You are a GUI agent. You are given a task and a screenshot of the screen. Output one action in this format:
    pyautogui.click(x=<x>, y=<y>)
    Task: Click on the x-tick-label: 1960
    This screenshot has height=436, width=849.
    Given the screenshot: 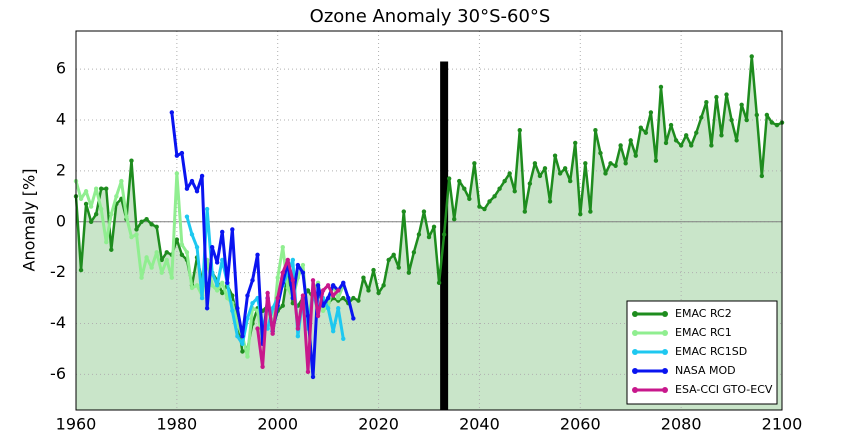 What is the action you would take?
    pyautogui.click(x=76, y=424)
    